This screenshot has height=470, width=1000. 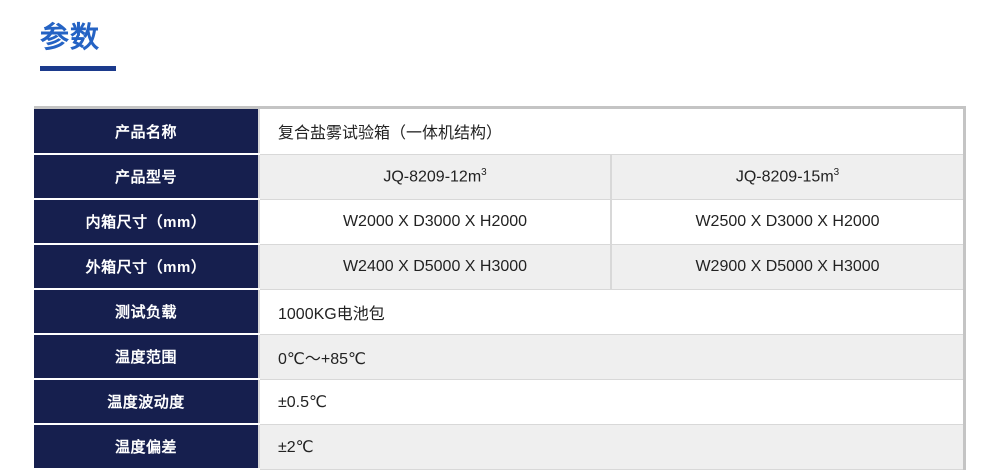 What do you see at coordinates (78, 68) in the screenshot?
I see `title-underline-rule` at bounding box center [78, 68].